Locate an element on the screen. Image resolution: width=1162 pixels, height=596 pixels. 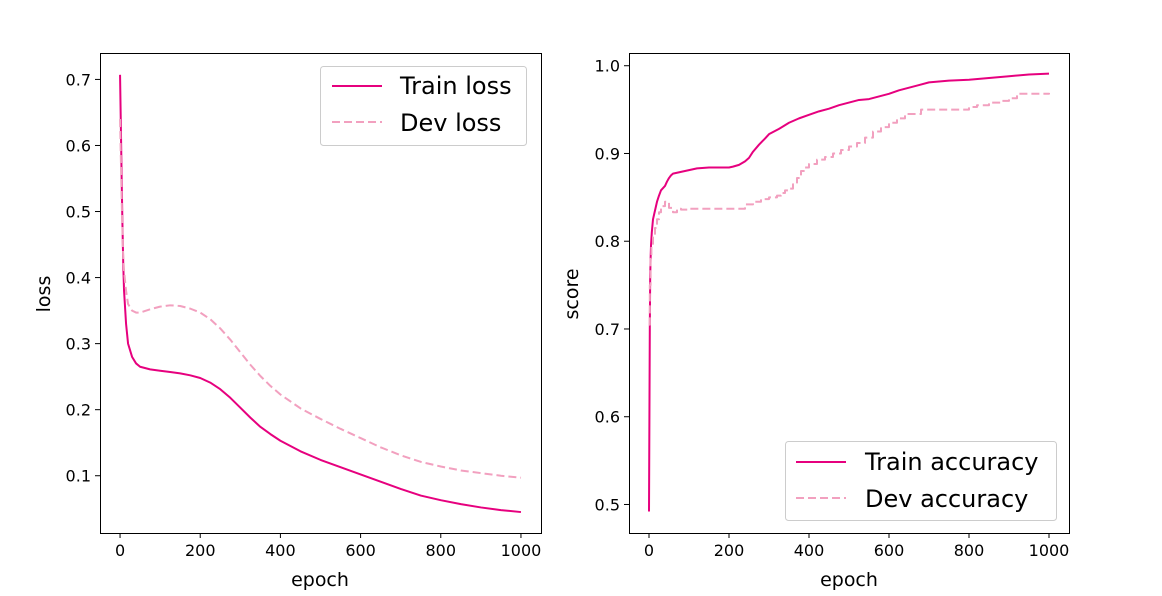
score-x-tick: 800 is located at coordinates (969, 546).